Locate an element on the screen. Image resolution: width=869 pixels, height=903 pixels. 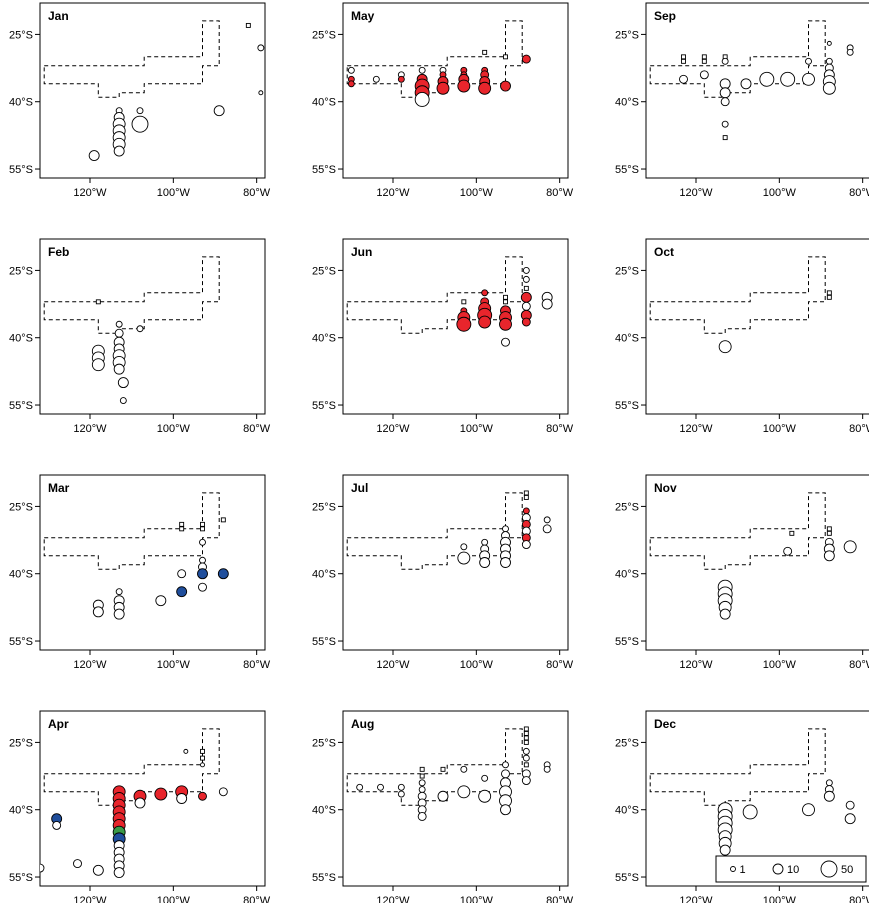
panel-sep: Sep 25°S 40°S 55°S 120°W 100°W 80°W is located at coordinates (742, 100).